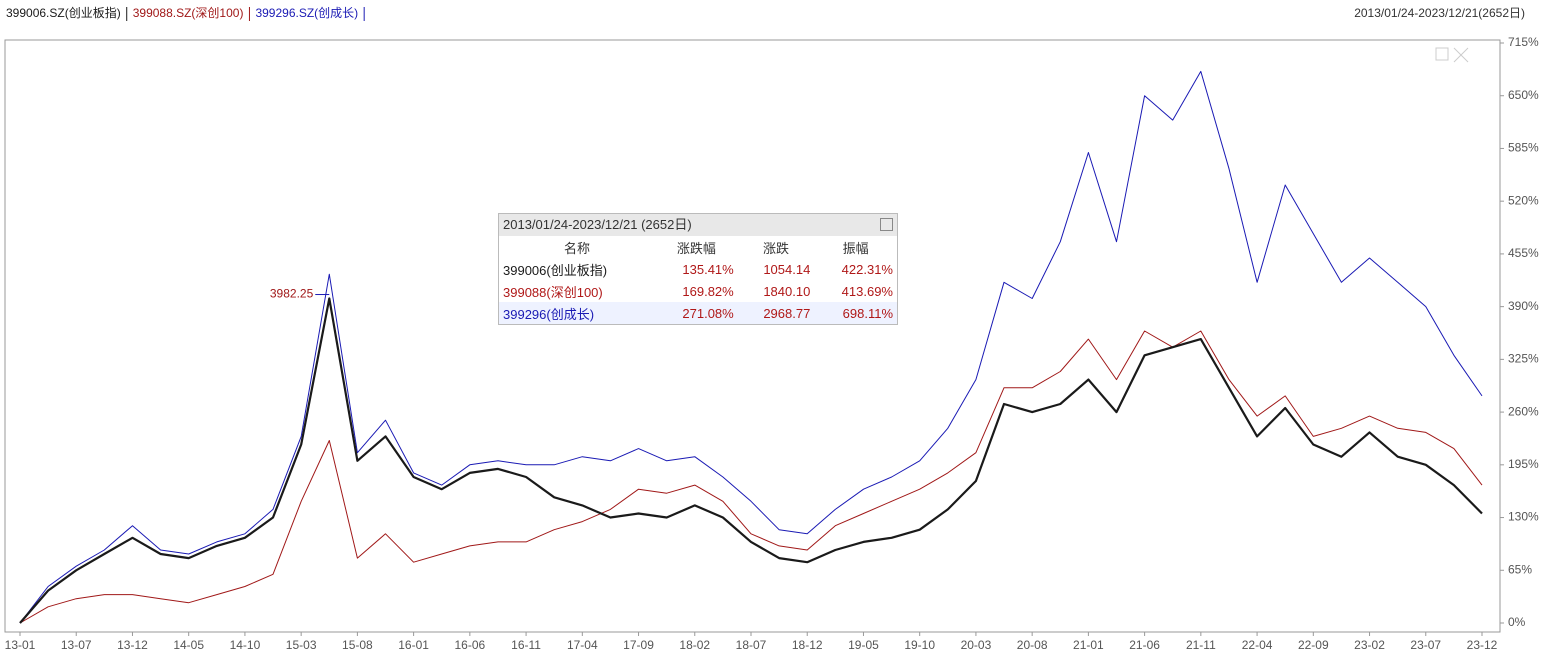 This screenshot has width=1550, height=658. What do you see at coordinates (577, 248) in the screenshot?
I see `header-cell: 名称` at bounding box center [577, 248].